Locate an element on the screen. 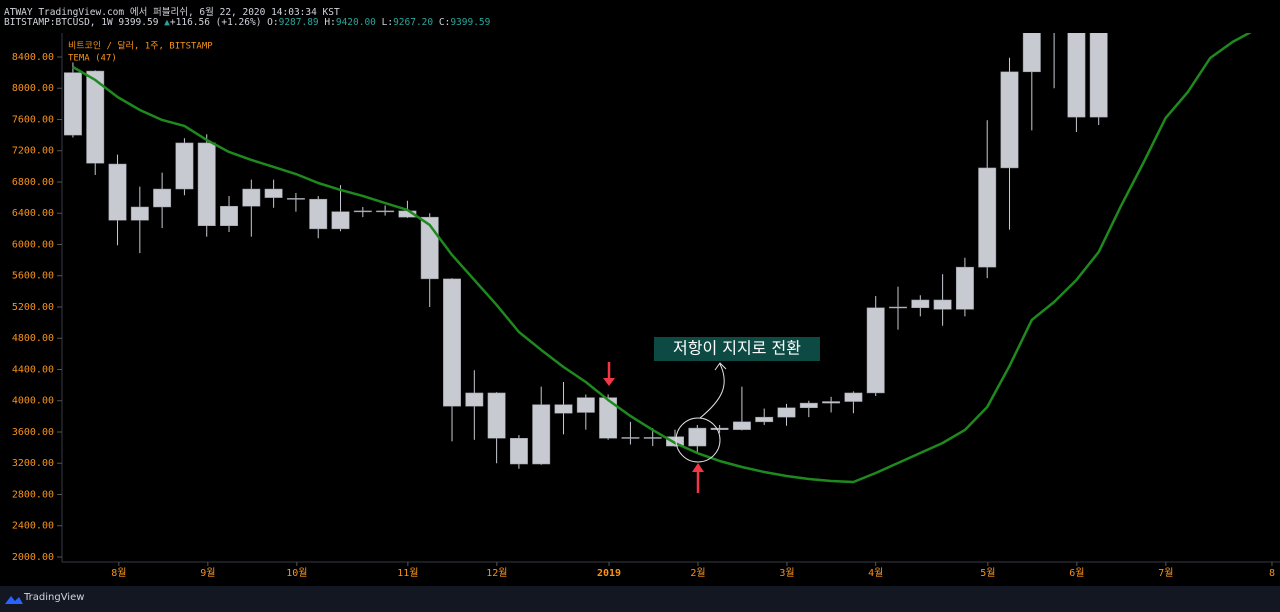  o: O: is located at coordinates (273, 22).